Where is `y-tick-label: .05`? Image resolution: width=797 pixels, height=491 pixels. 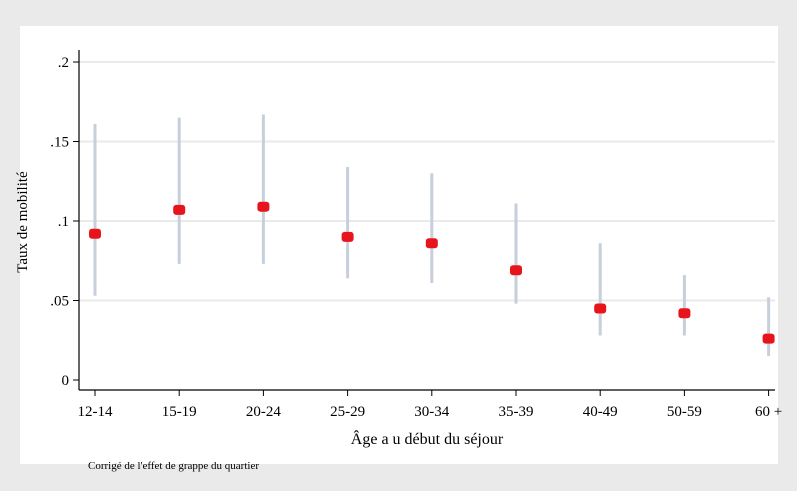
y-tick-label: .05 is located at coordinates (59, 302).